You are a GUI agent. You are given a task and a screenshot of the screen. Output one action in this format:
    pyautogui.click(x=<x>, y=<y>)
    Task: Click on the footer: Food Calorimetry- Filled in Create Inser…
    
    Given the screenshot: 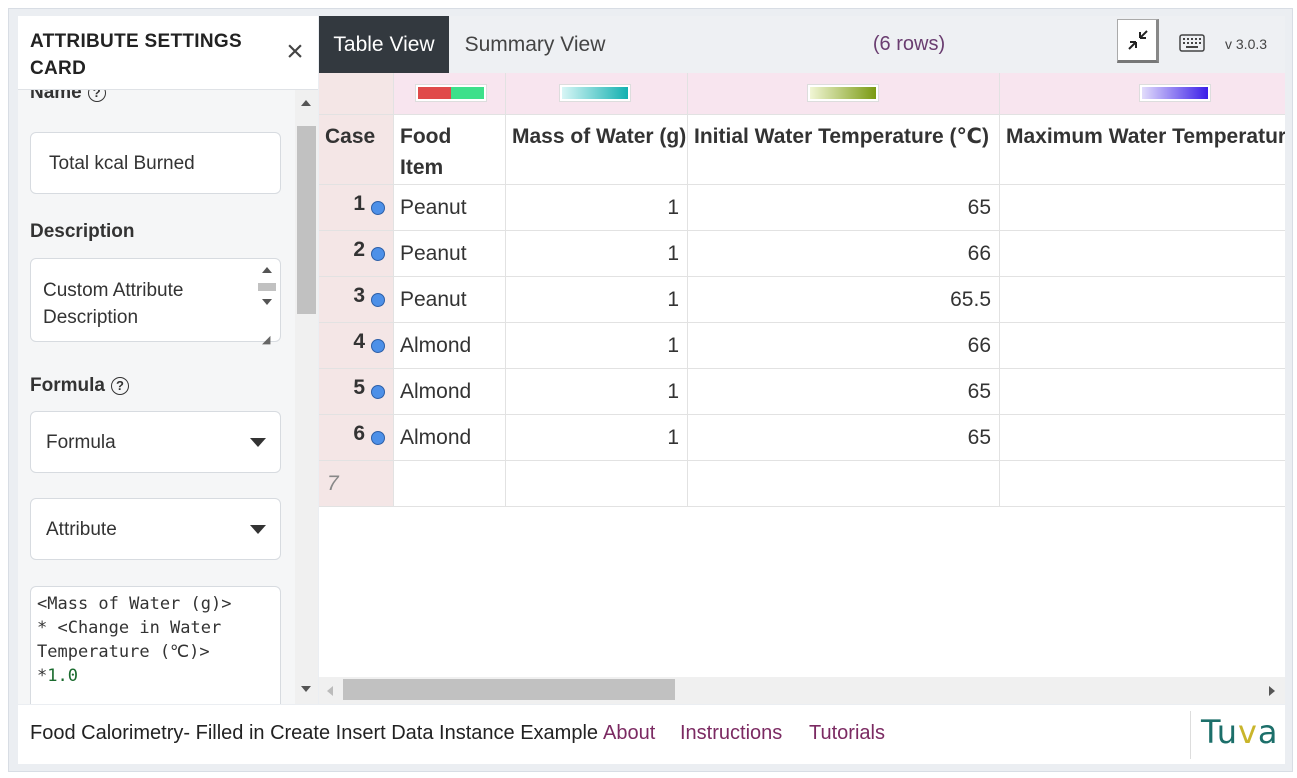 What is the action you would take?
    pyautogui.click(x=651, y=734)
    